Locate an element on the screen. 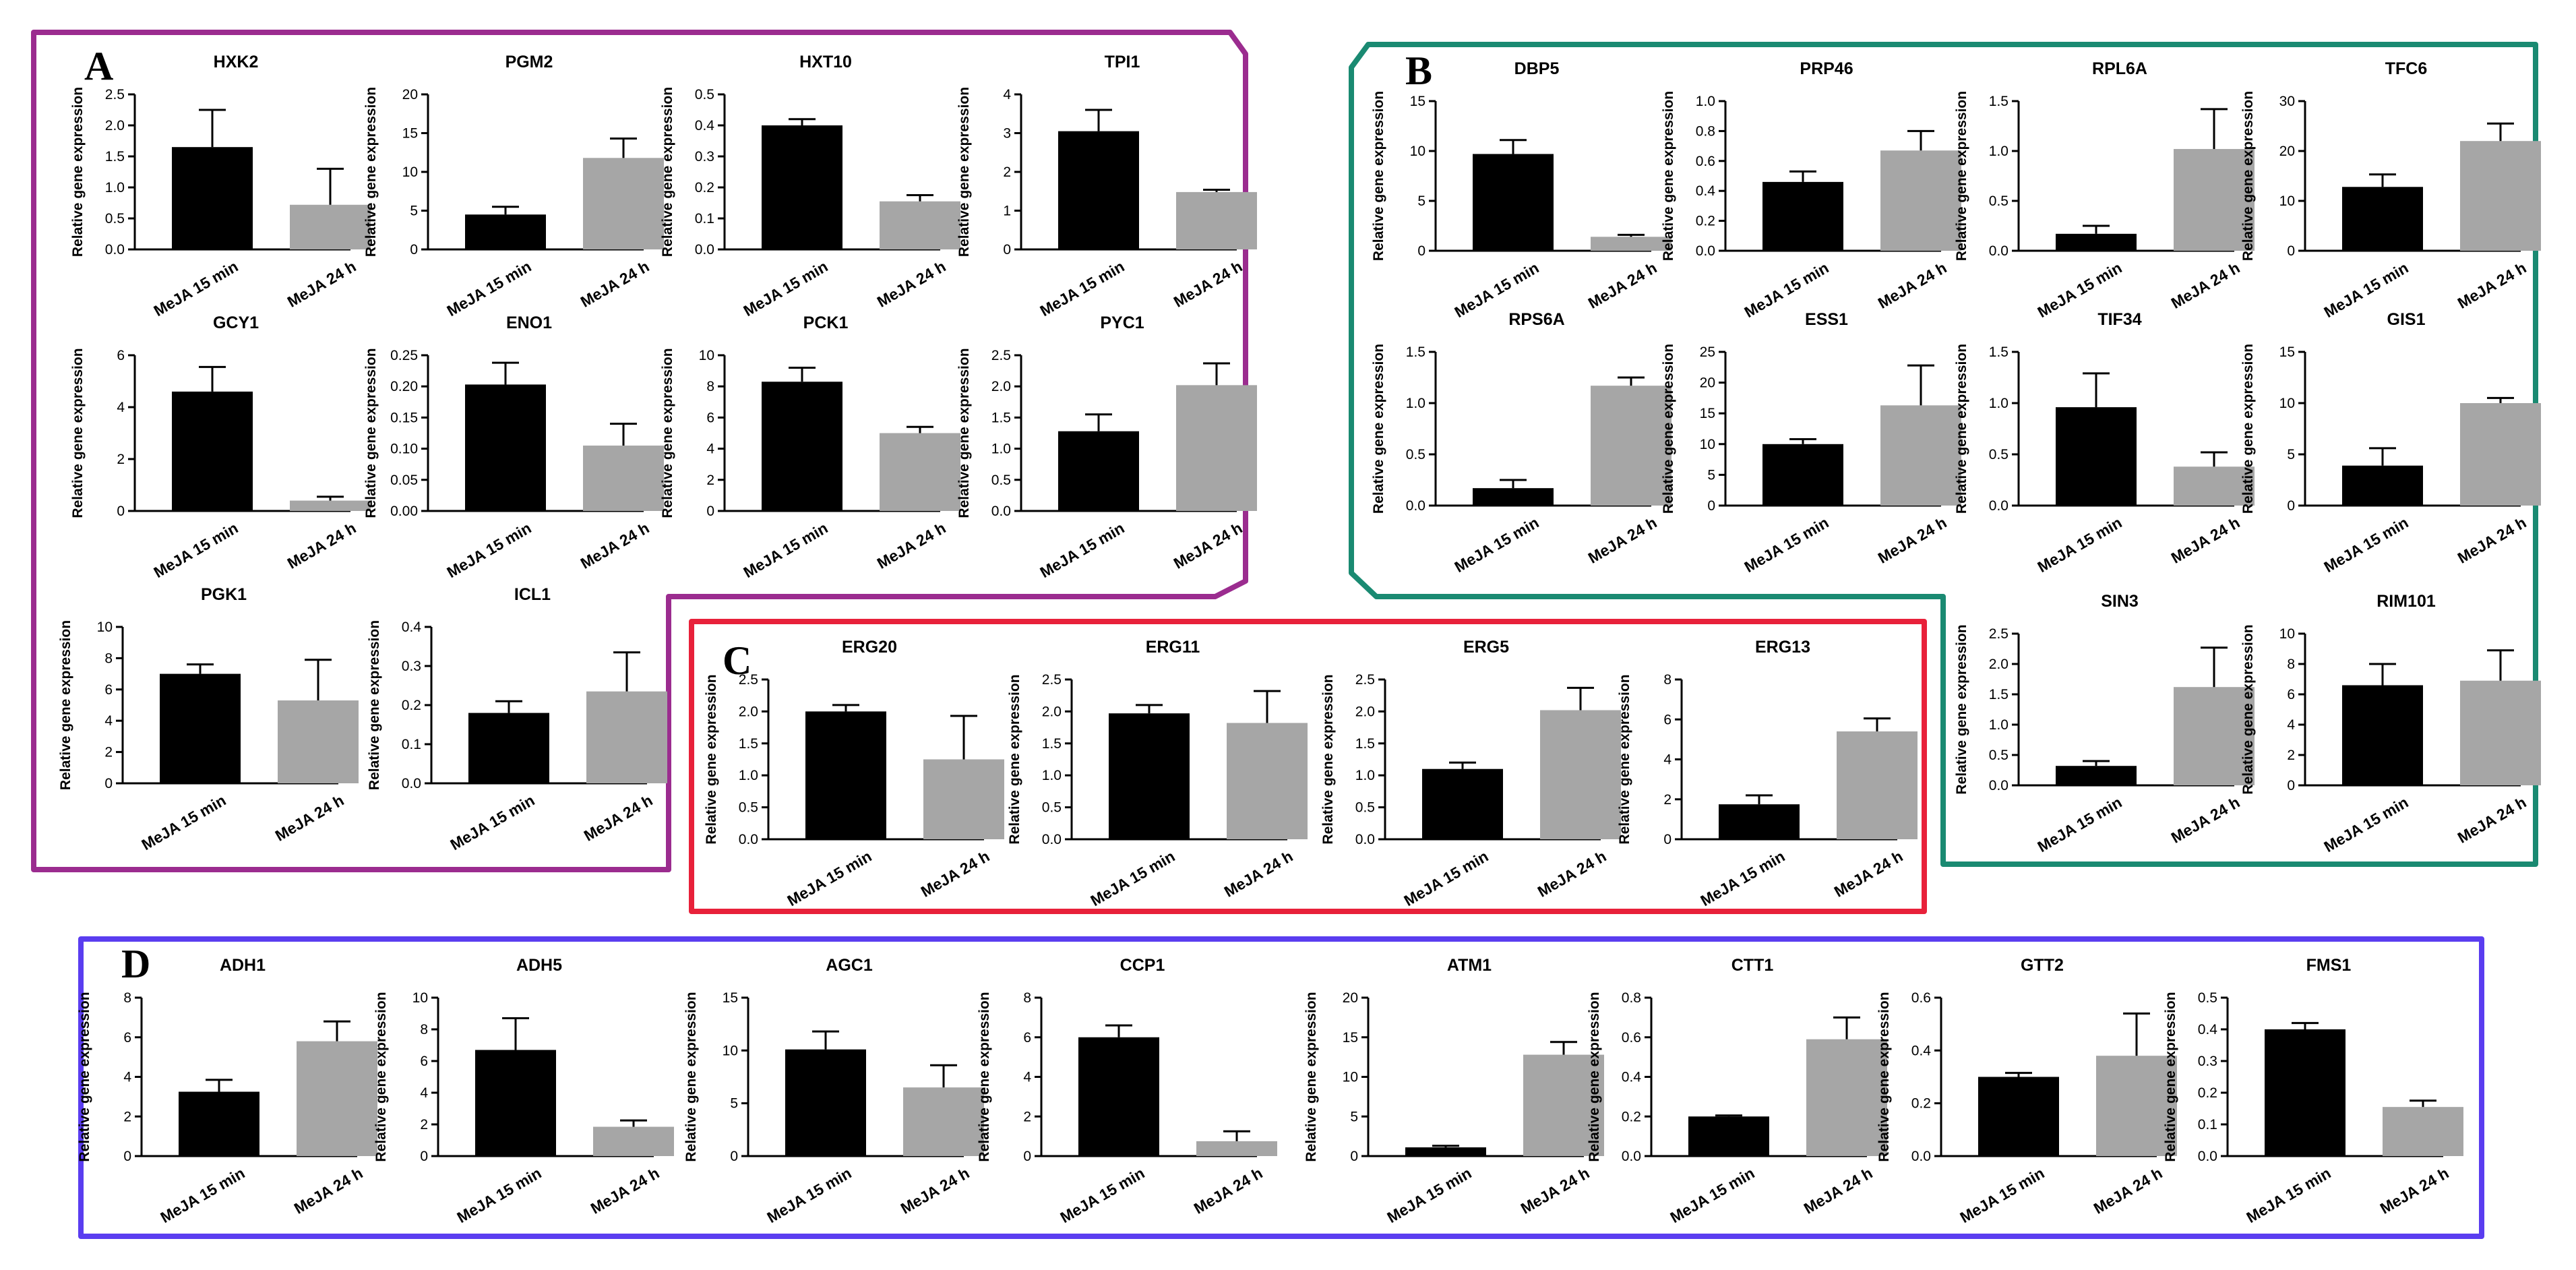 The image size is (2576, 1270). y-tick-label: 2.0 is located at coordinates (749, 711).